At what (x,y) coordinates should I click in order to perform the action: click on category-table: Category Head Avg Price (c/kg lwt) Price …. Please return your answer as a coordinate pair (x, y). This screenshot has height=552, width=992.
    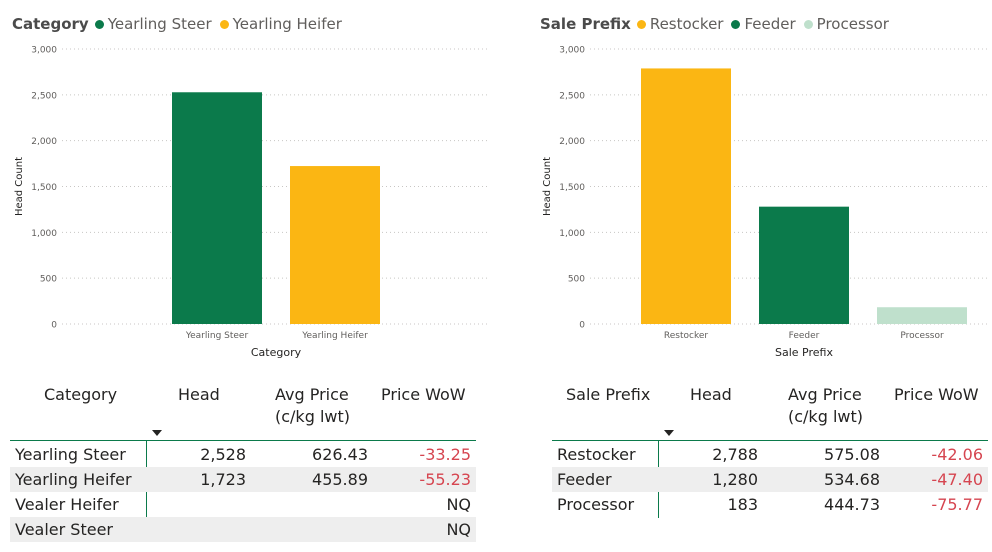
    Looking at the image, I should click on (243, 463).